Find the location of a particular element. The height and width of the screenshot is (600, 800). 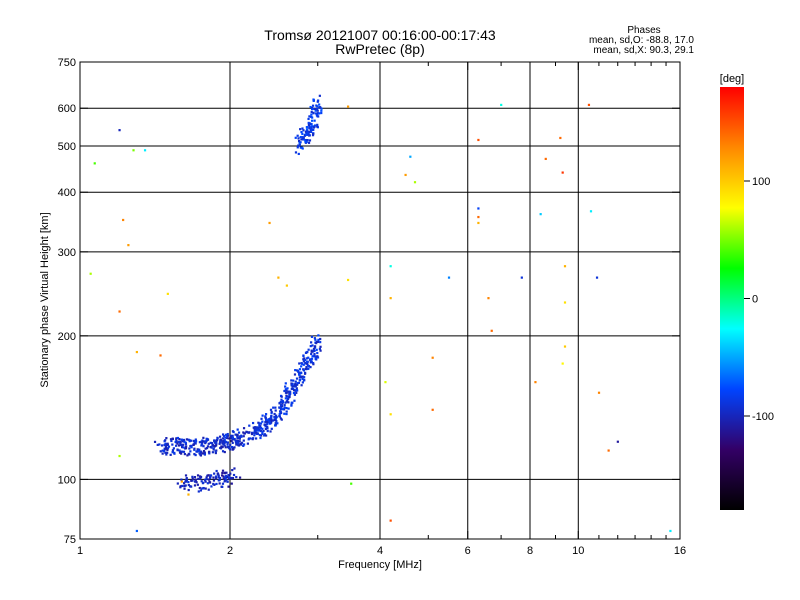

phases-x-stats: mean, sd,X: 90.3, 29.1 is located at coordinates (643, 50).